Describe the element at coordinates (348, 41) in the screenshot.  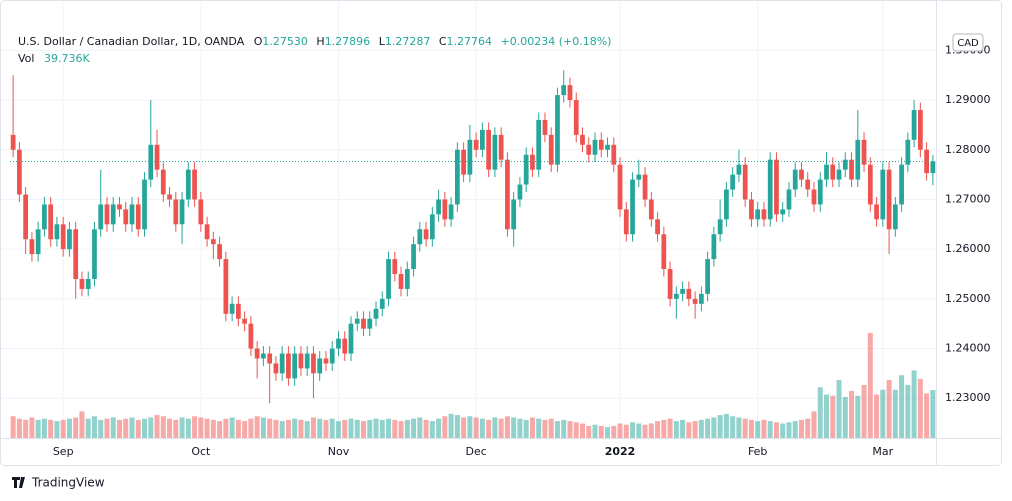
I see `ohlc-value: 1.27896` at that location.